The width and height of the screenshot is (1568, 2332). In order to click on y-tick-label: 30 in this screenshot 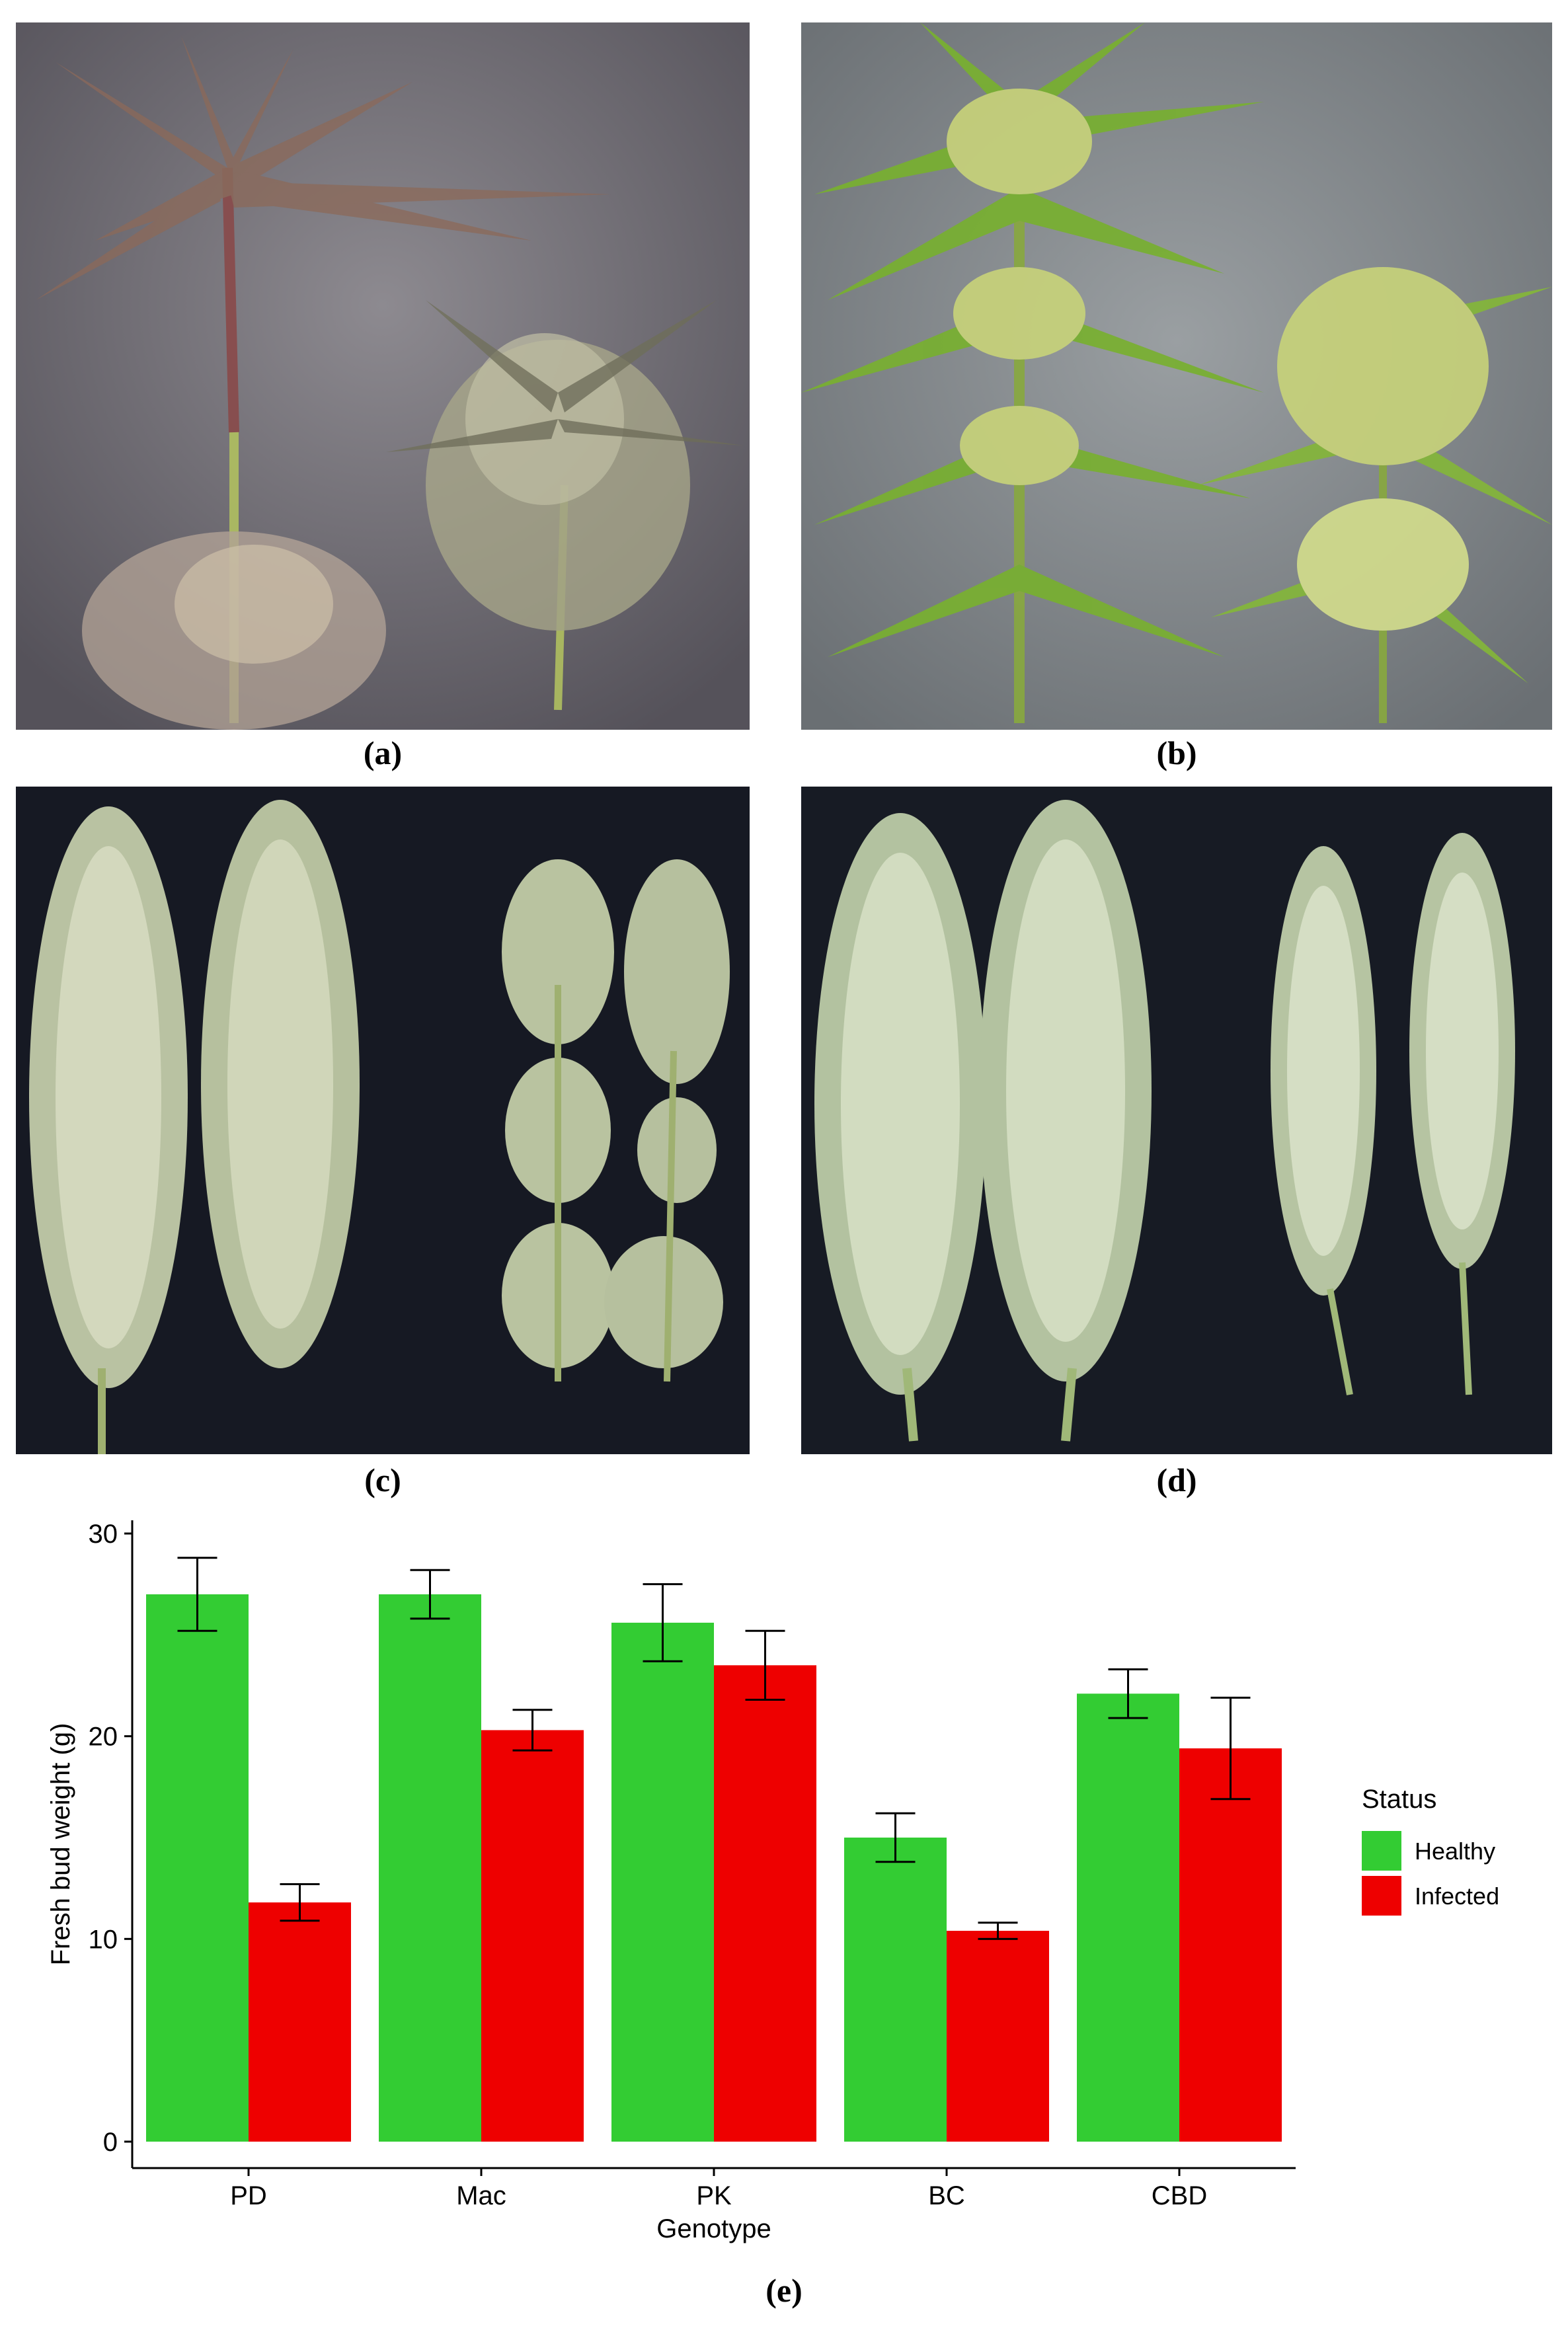, I will do `click(103, 1534)`.